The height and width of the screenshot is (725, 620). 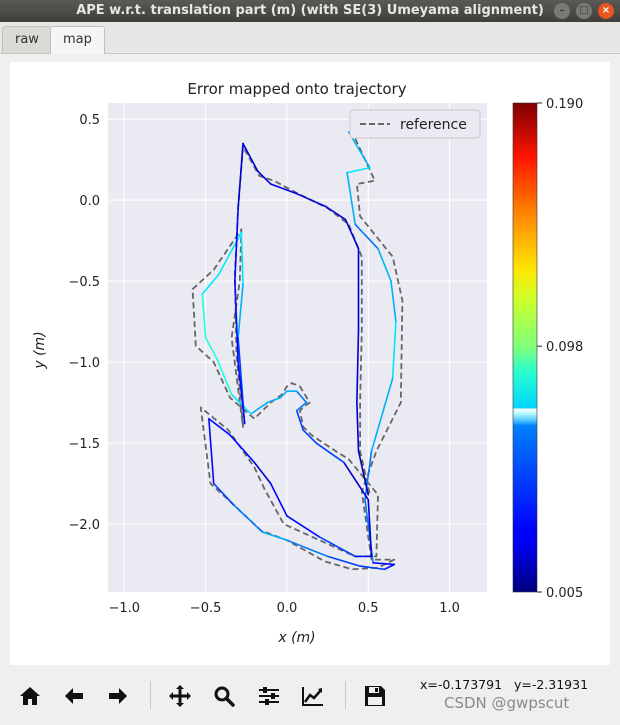 I want to click on save-button, so click(x=375, y=696).